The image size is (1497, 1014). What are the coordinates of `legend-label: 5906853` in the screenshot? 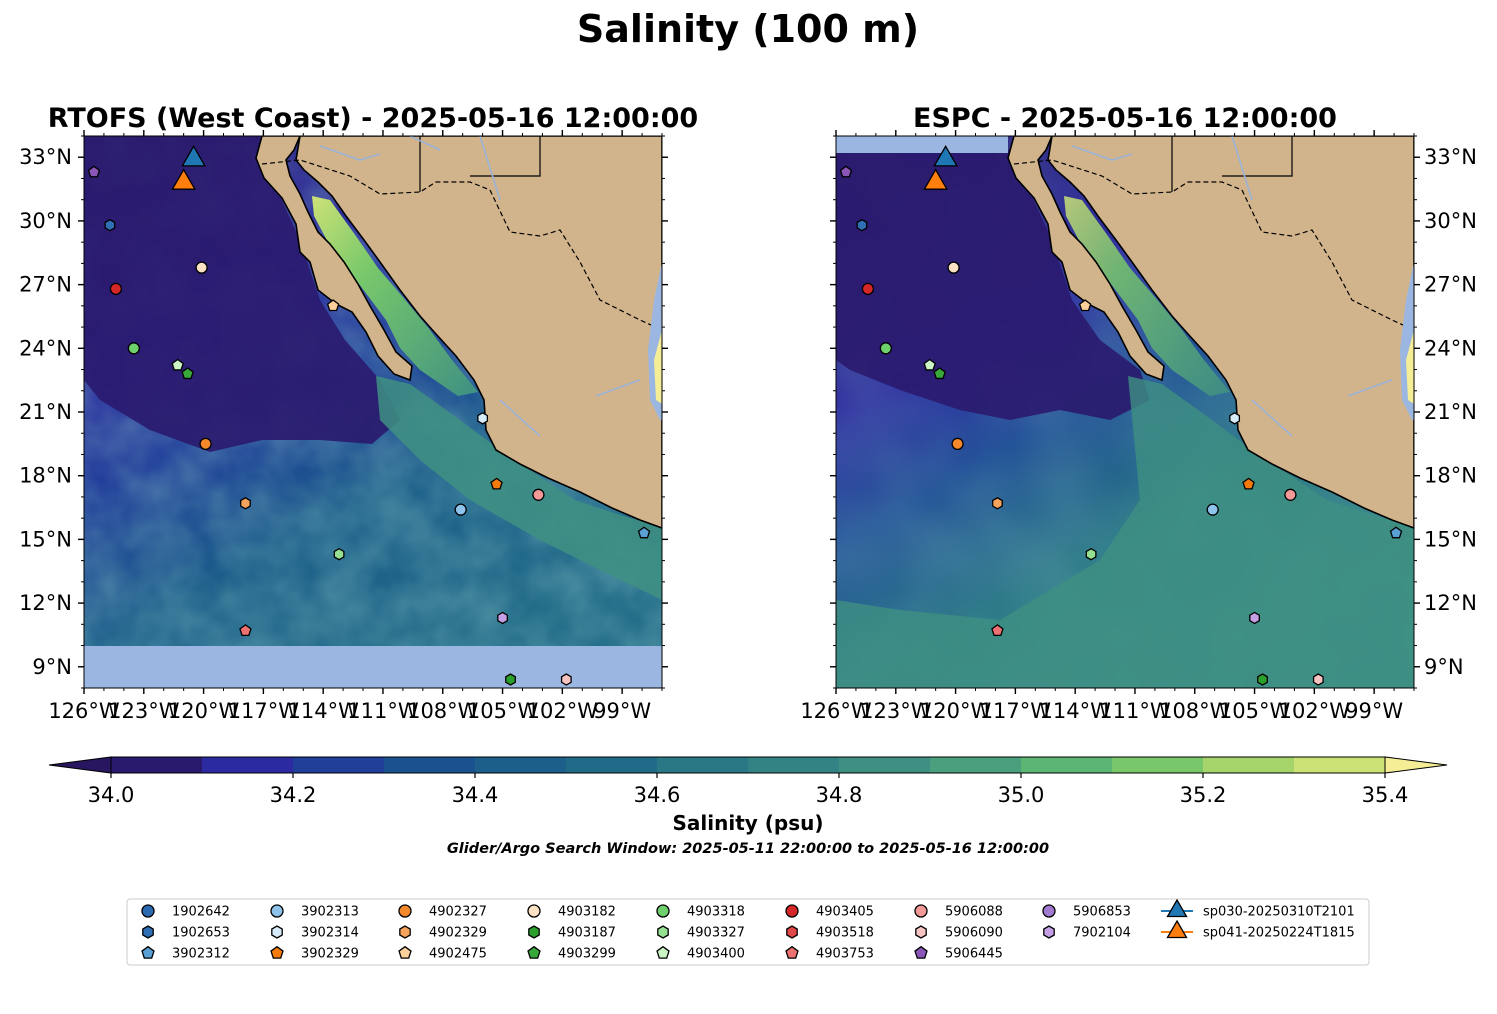 It's located at (1102, 912).